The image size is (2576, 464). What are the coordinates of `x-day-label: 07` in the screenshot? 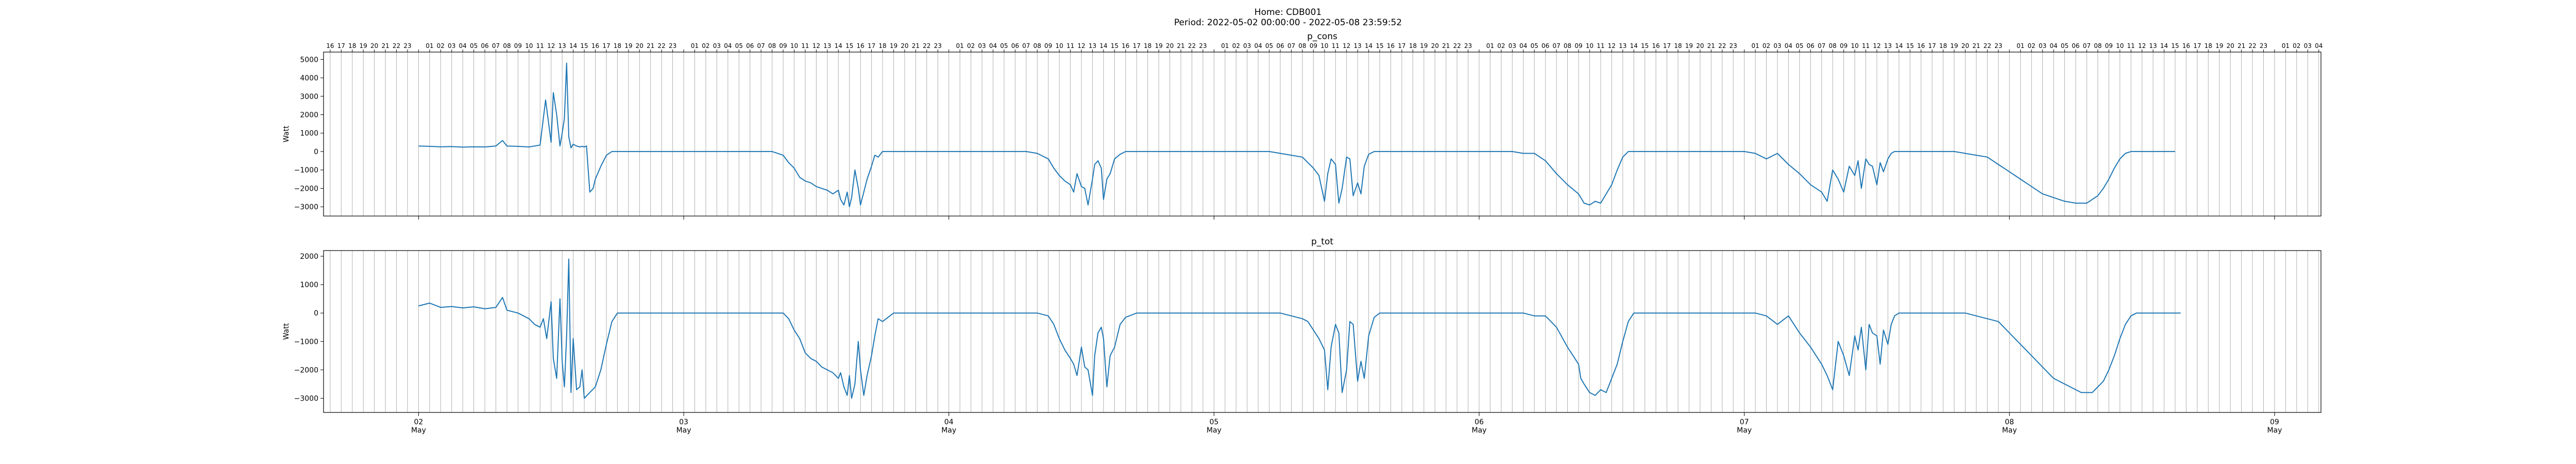 It's located at (1745, 422).